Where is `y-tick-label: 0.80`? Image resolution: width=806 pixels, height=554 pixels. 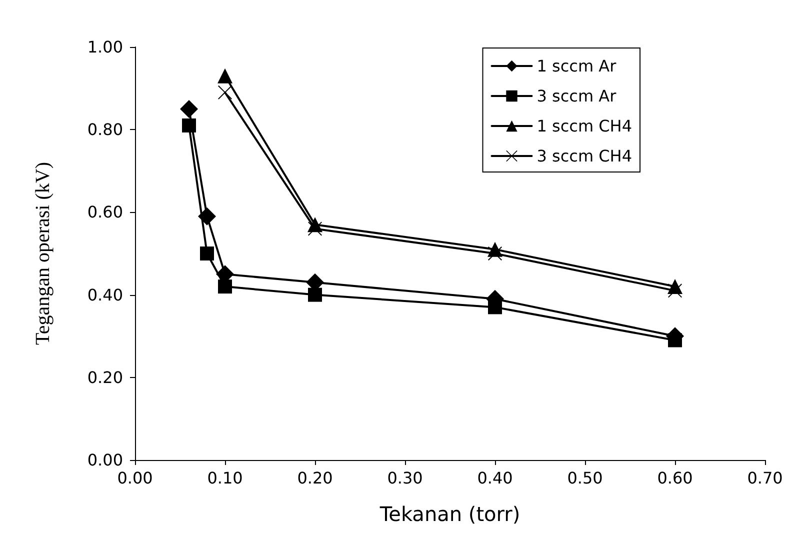 y-tick-label: 0.80 is located at coordinates (105, 130).